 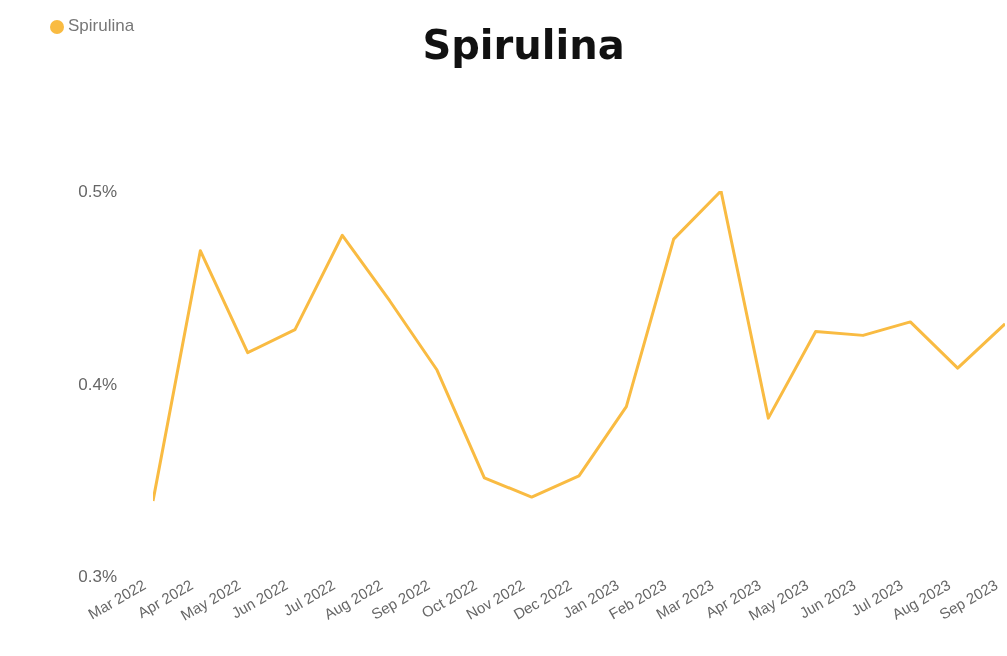 What do you see at coordinates (97, 192) in the screenshot?
I see `y-tick-label: 0.5%` at bounding box center [97, 192].